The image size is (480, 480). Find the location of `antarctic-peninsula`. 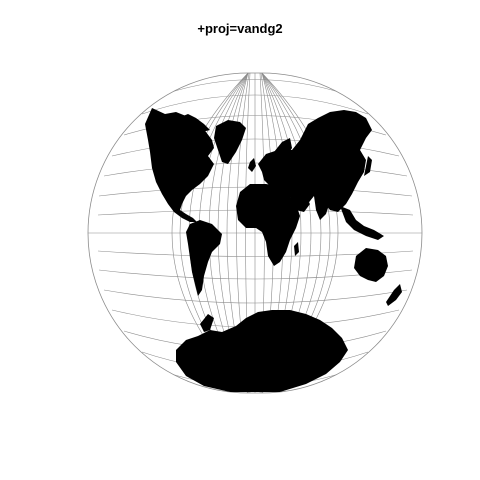

antarctic-peninsula is located at coordinates (207, 323).